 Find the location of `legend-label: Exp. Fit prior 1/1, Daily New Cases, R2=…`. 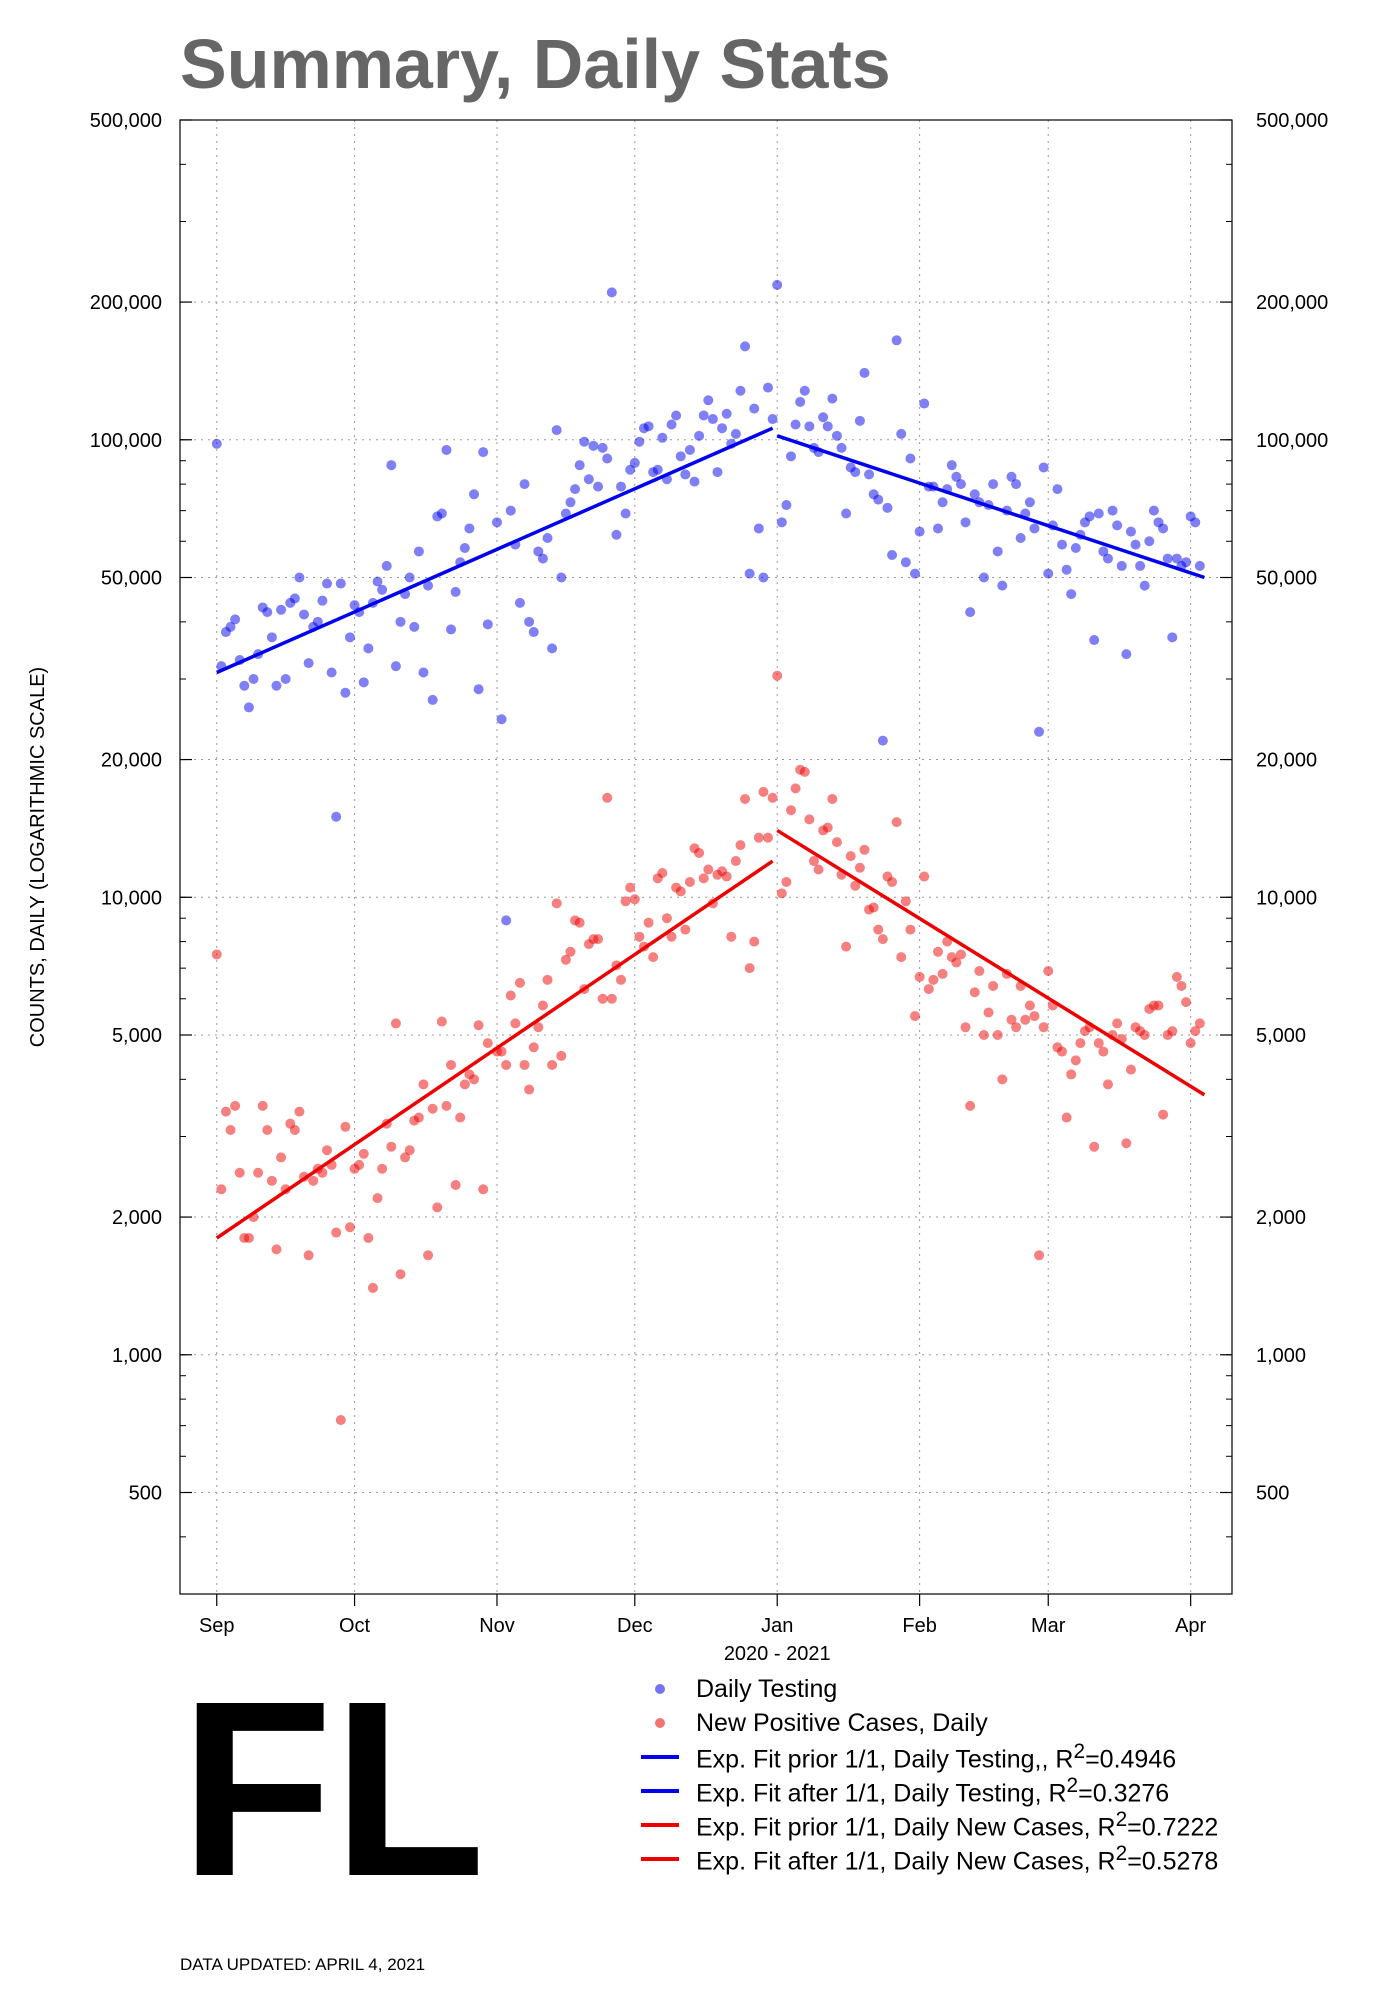

legend-label: Exp. Fit prior 1/1, Daily New Cases, R2=… is located at coordinates (957, 1824).